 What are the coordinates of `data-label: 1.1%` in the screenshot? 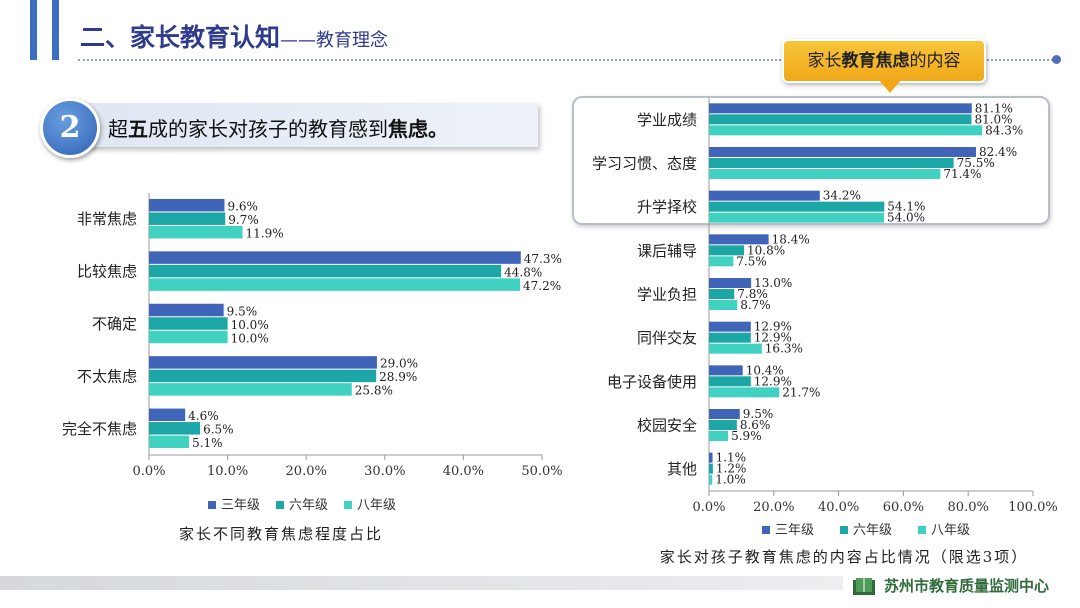 It's located at (731, 458).